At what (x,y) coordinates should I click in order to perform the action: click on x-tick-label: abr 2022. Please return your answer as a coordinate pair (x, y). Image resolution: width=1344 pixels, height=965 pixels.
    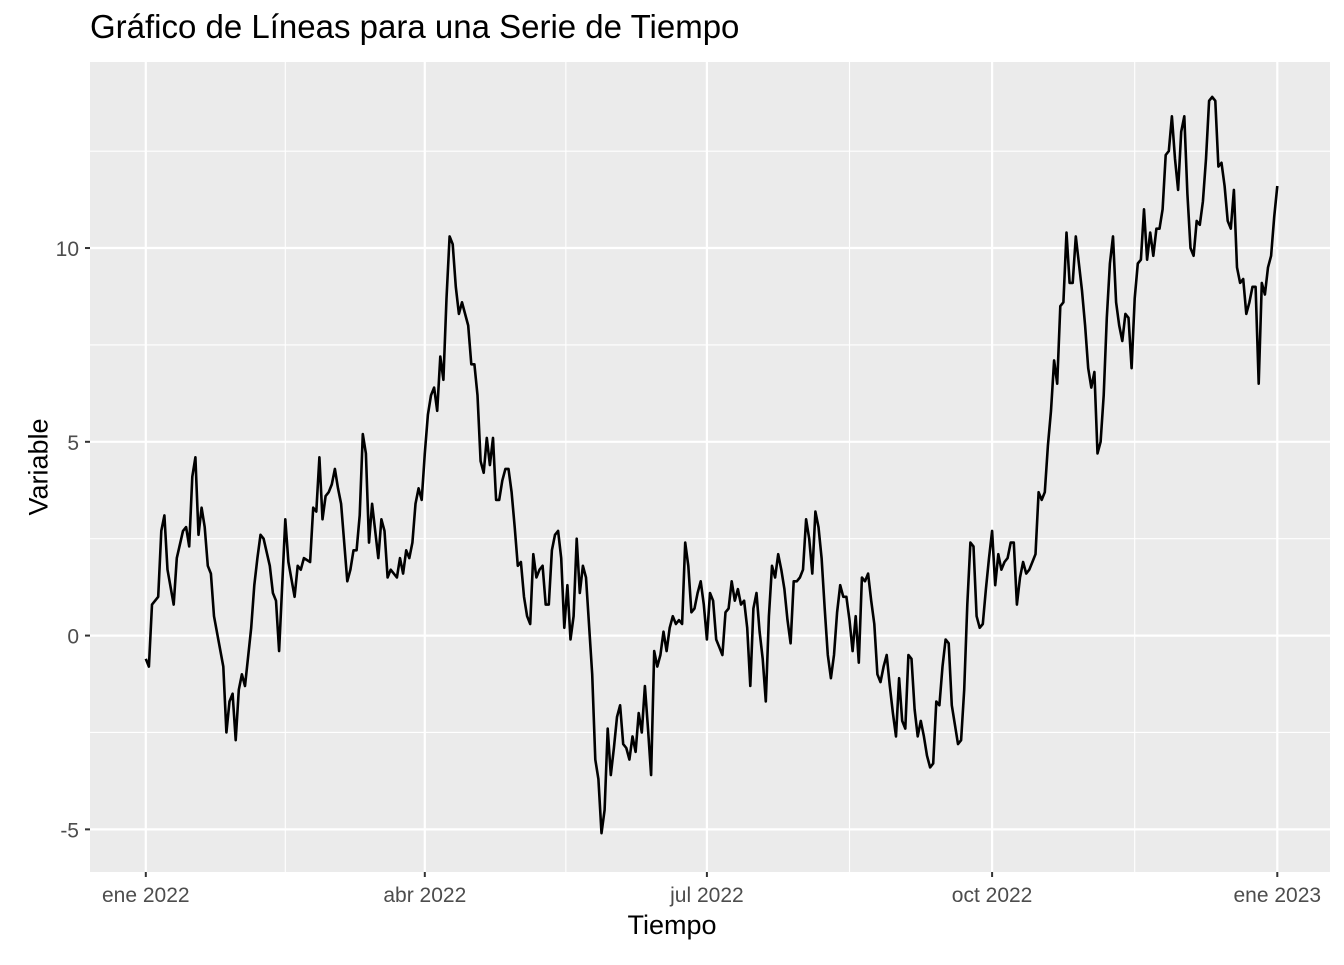
    Looking at the image, I should click on (424, 895).